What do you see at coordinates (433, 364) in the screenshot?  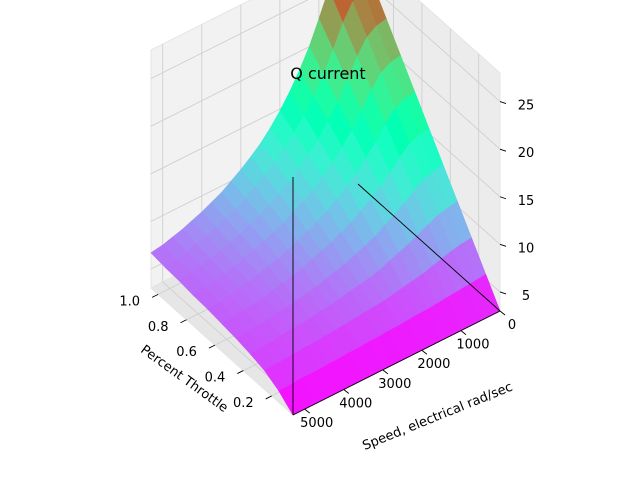 I see `x-tick-label: 2000` at bounding box center [433, 364].